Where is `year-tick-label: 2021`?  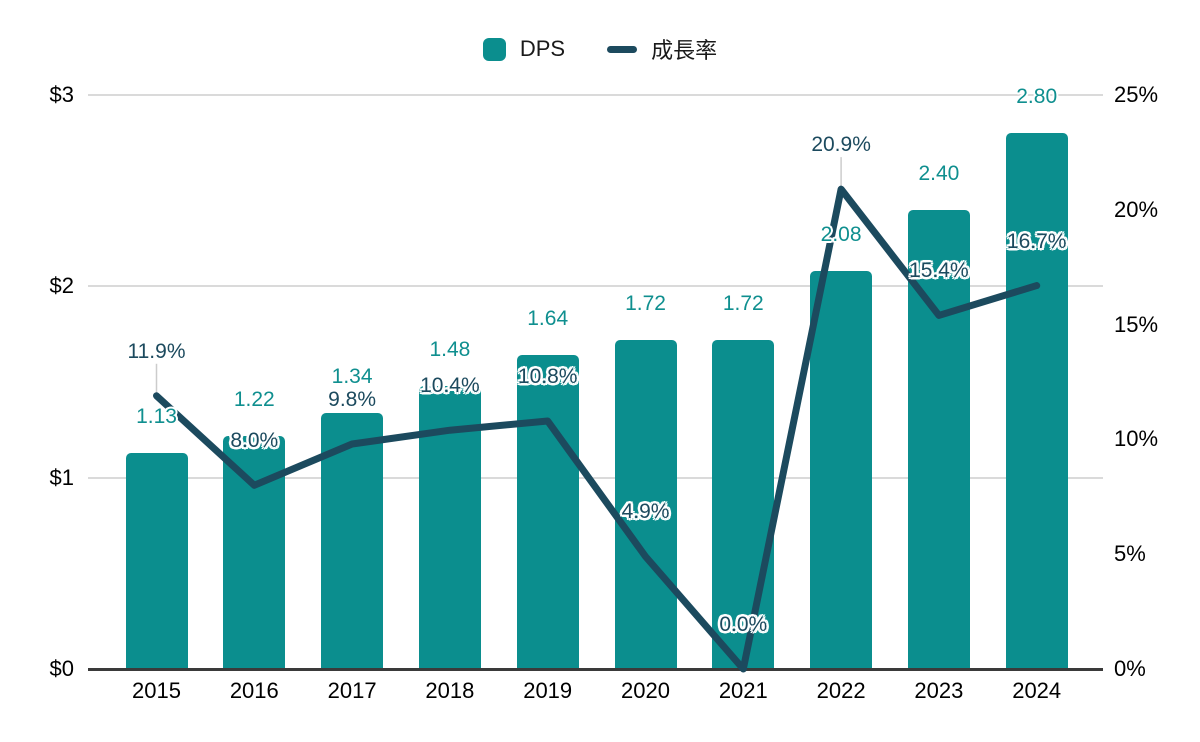
year-tick-label: 2021 is located at coordinates (743, 690).